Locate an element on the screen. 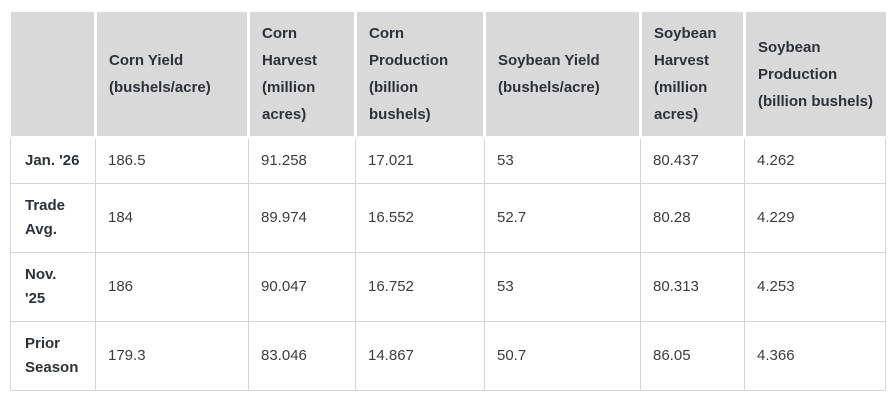  table-cell: 90.047 is located at coordinates (302, 287).